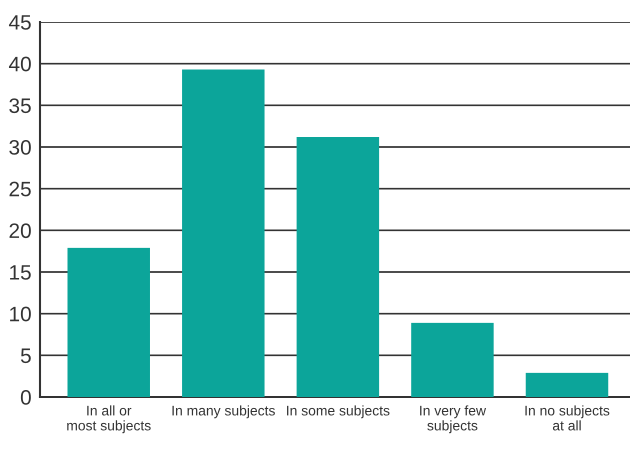  I want to click on x-tick-label: In all or most subjects, so click(109, 419).